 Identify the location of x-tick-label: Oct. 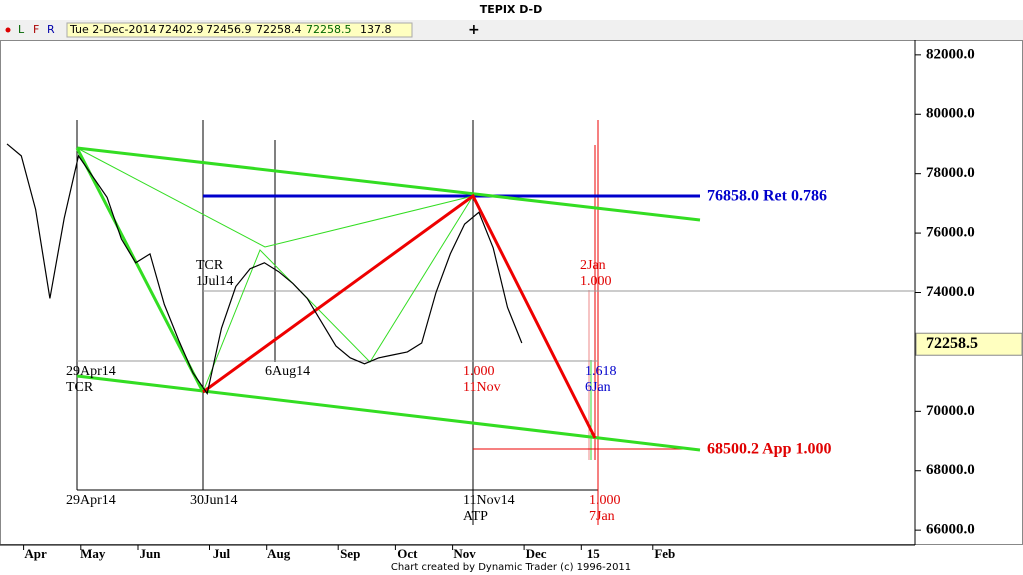
(407, 553).